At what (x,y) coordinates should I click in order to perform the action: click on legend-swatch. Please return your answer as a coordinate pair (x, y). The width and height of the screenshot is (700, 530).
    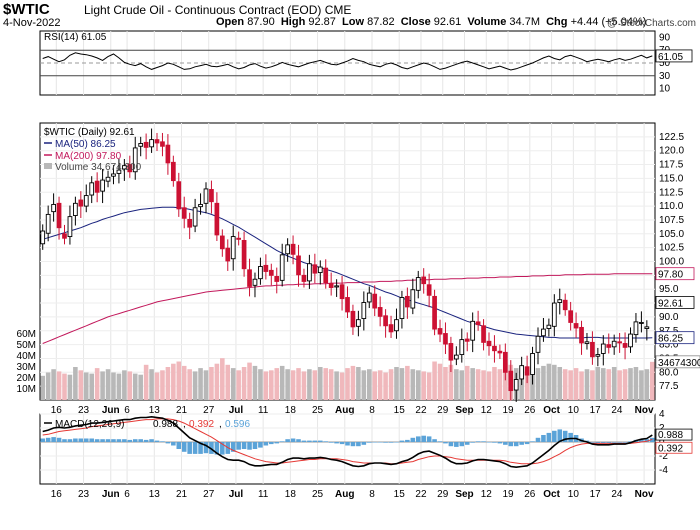
    Looking at the image, I should click on (48, 144).